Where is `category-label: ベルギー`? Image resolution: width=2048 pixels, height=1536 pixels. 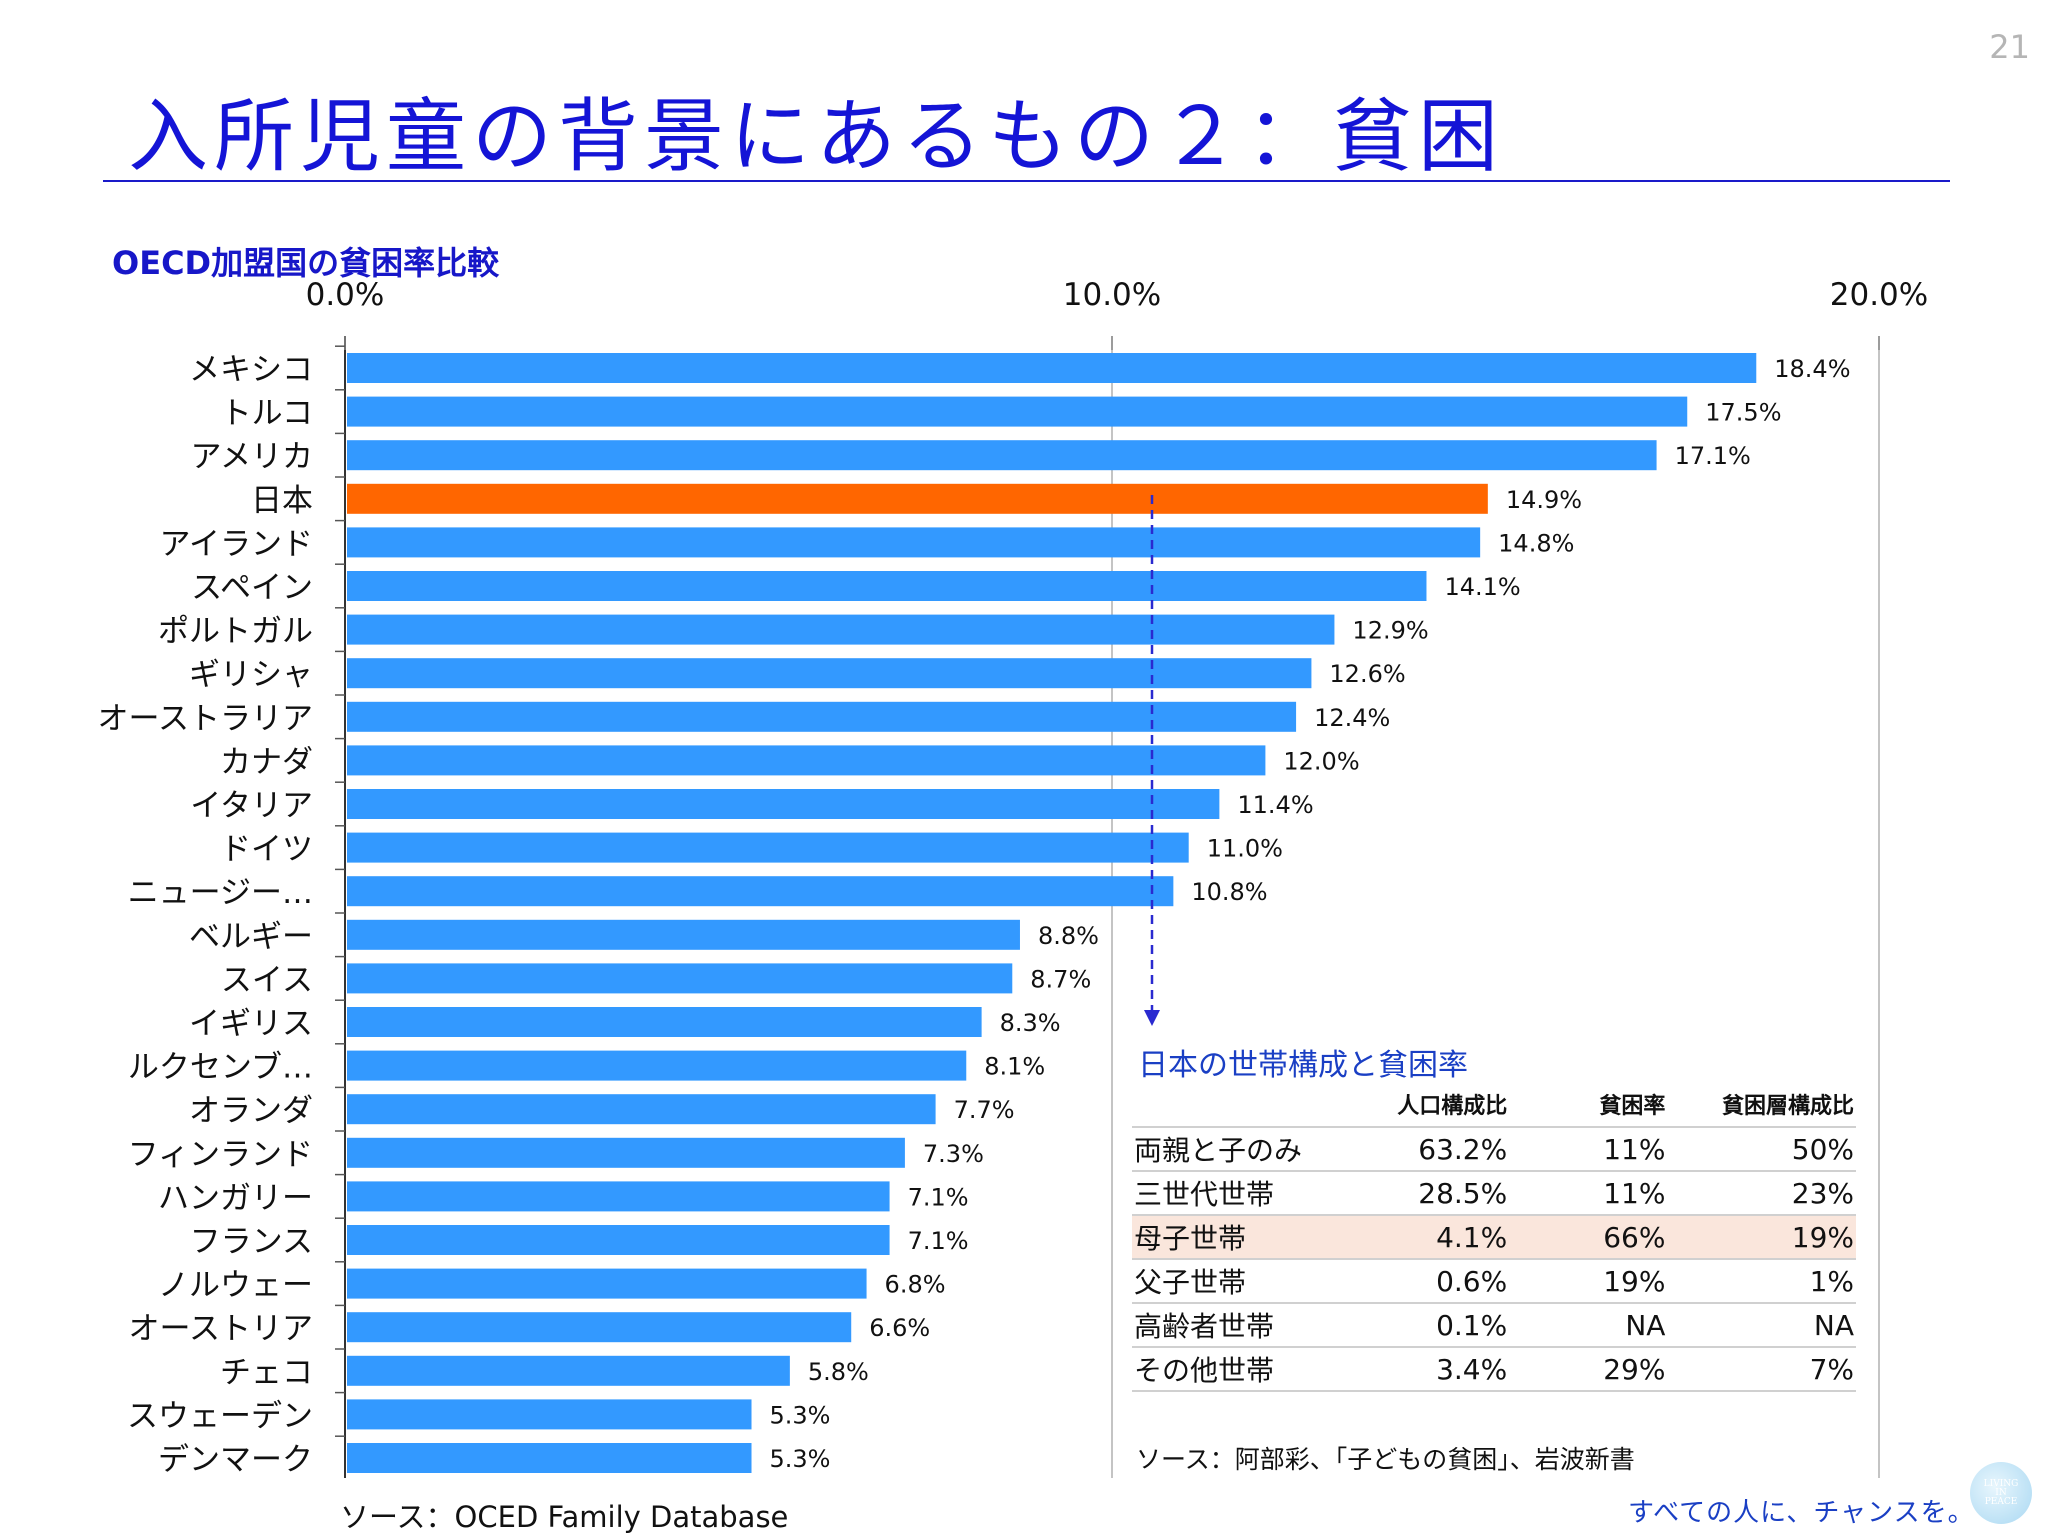
category-label: ベルギー is located at coordinates (251, 937).